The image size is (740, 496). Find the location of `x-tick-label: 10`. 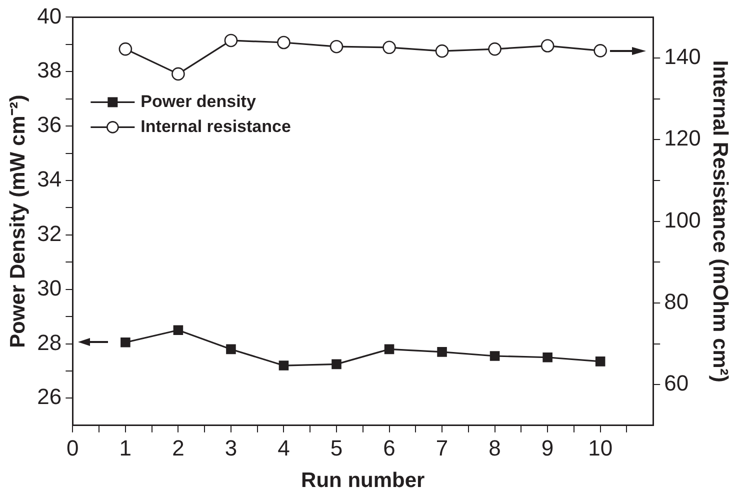

x-tick-label: 10 is located at coordinates (600, 448).